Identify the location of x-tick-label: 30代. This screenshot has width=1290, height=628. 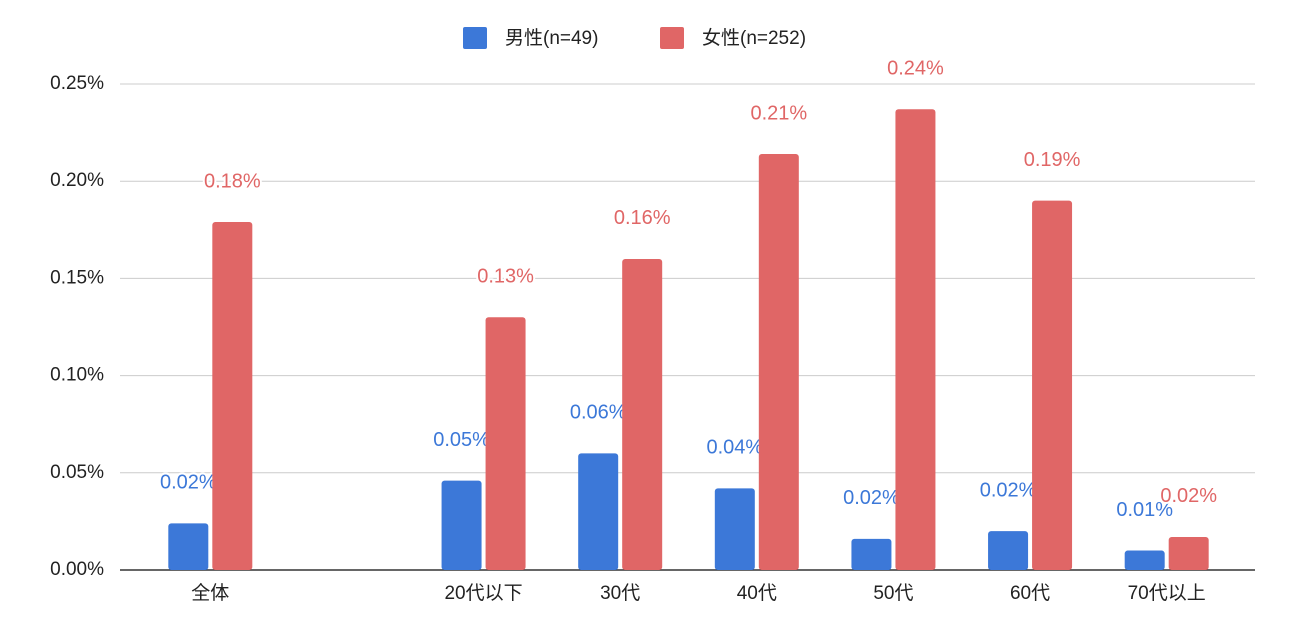
(620, 593).